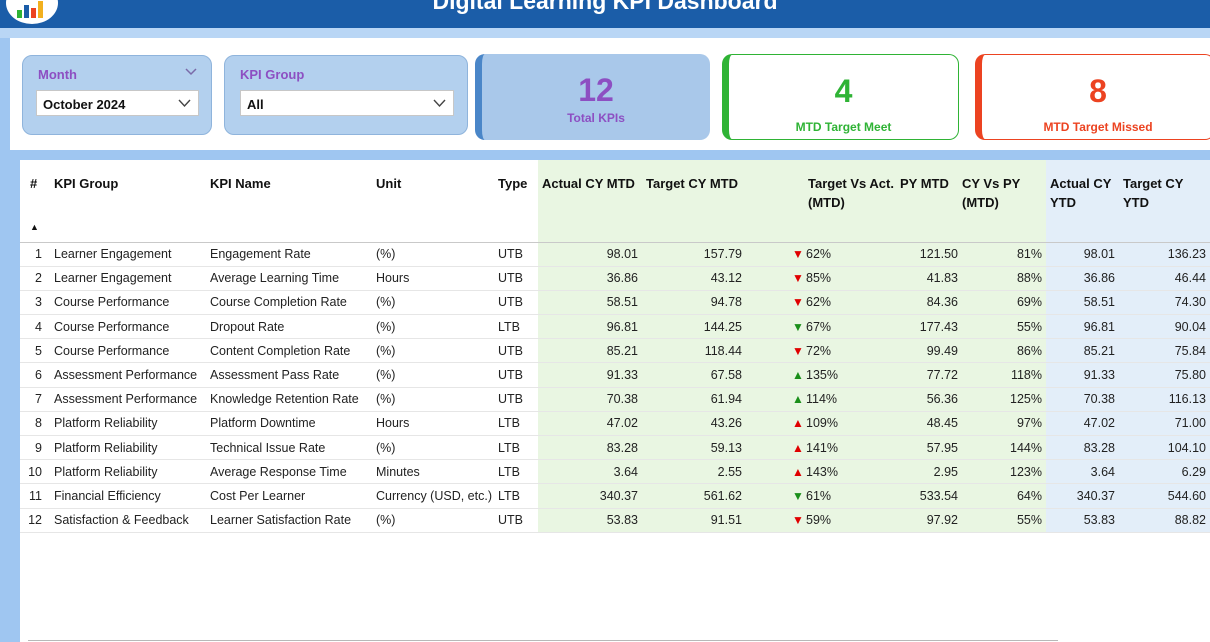 The height and width of the screenshot is (642, 1210). I want to click on actual-cy-ytd-cell: 58.51, so click(1082, 303).